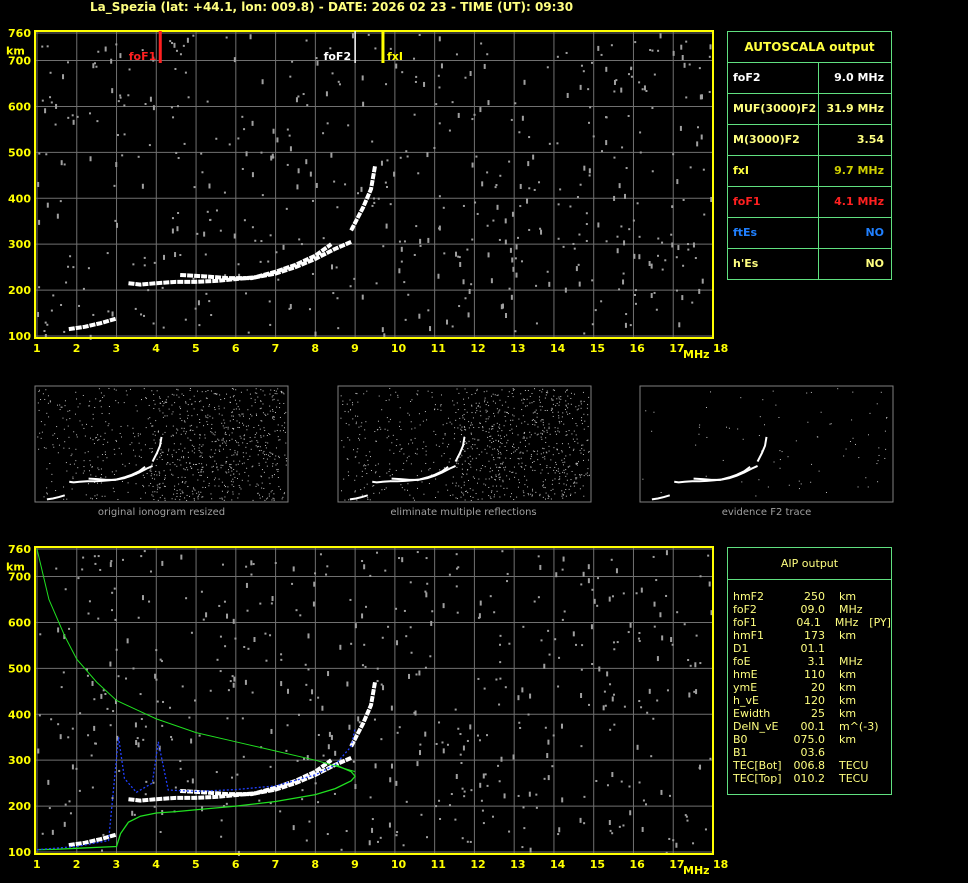 Image resolution: width=968 pixels, height=883 pixels. I want to click on x-axis-label: MHz, so click(696, 354).